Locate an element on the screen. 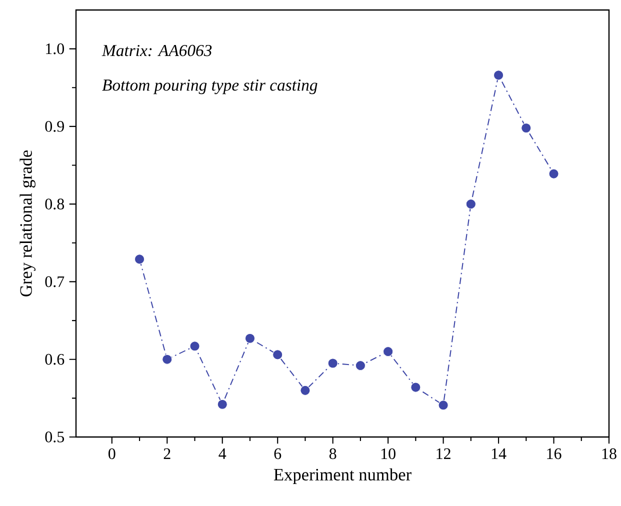  y-tick-label: 0.9 is located at coordinates (54, 126).